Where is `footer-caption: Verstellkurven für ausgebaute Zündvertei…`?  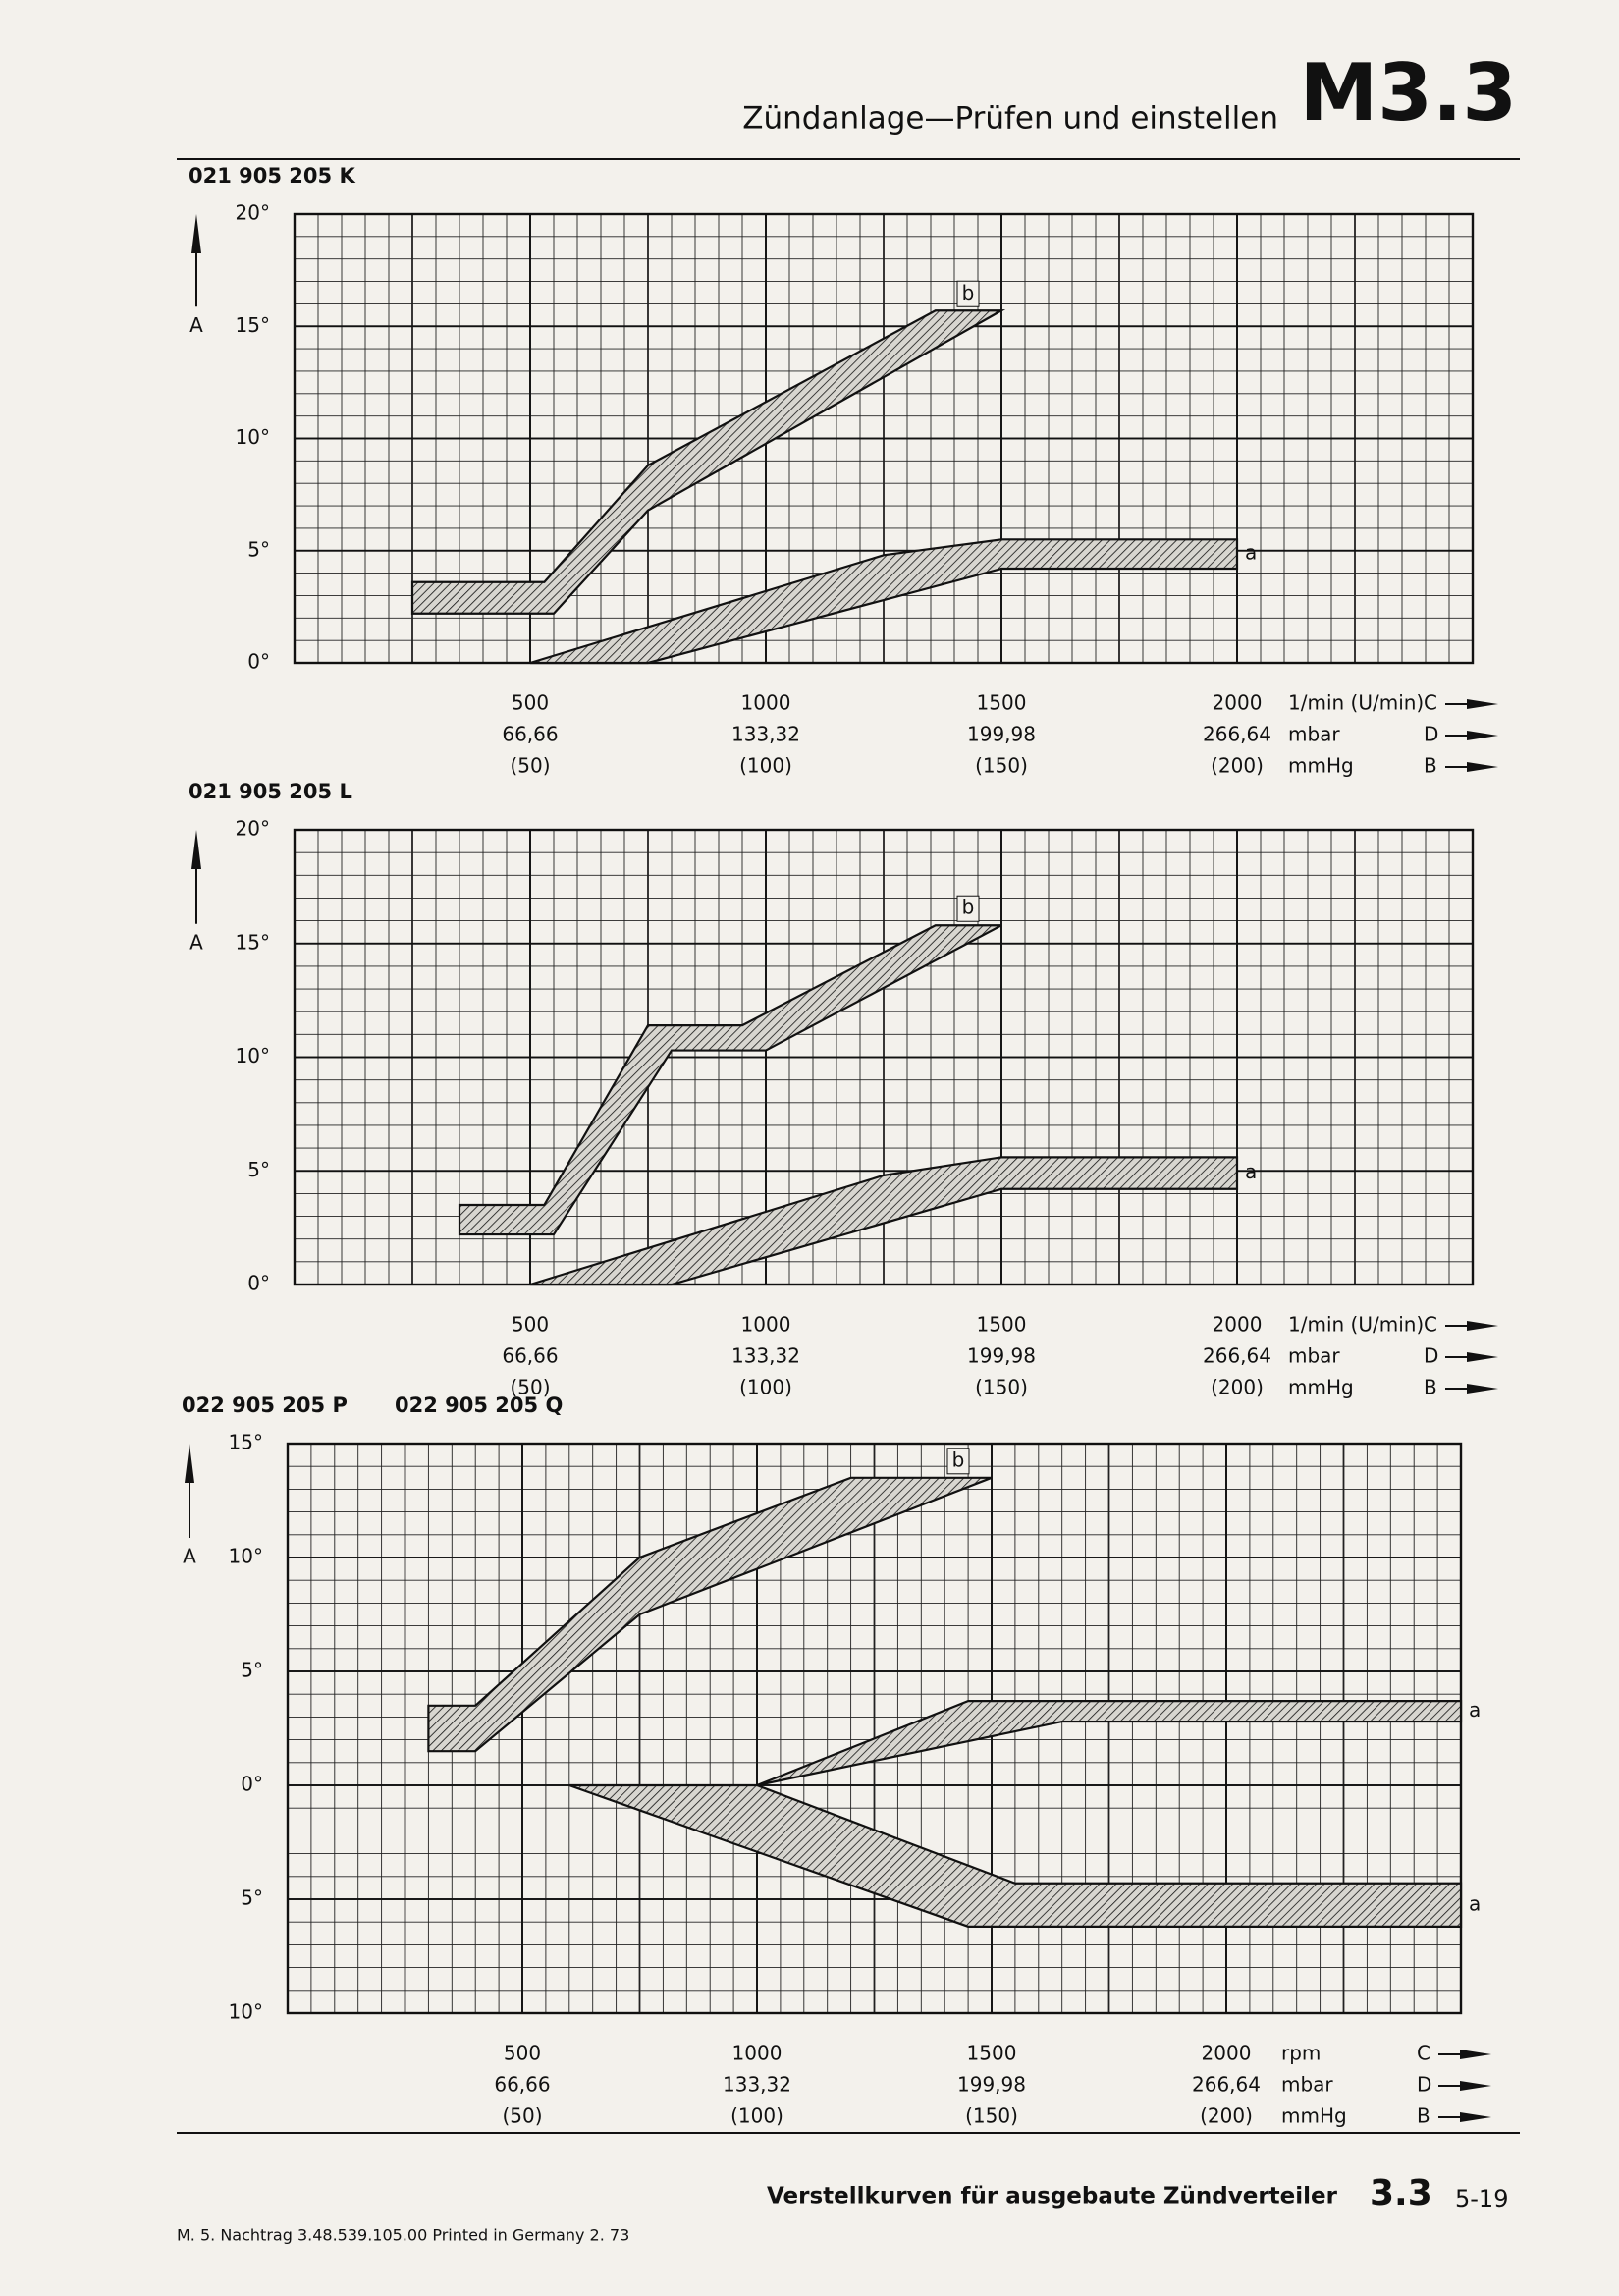
footer-caption: Verstellkurven für ausgebaute Zündvertei… is located at coordinates (1052, 2197).